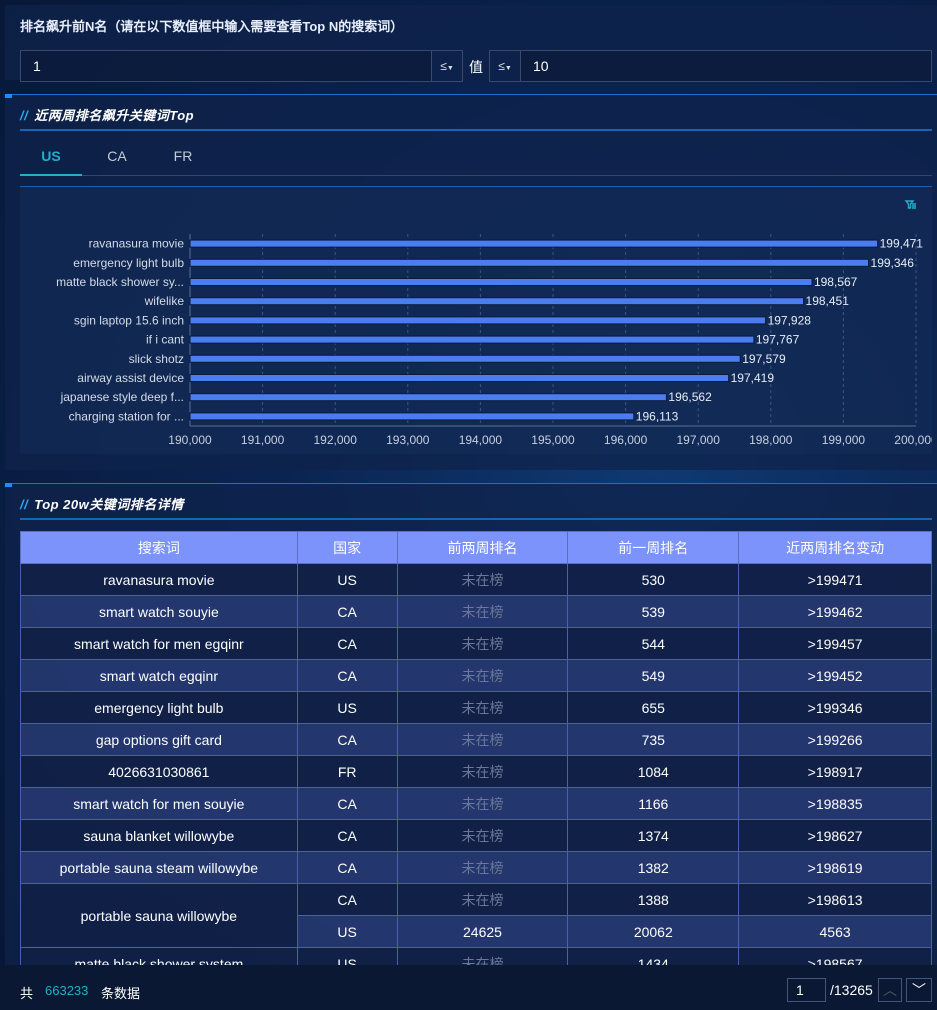 The height and width of the screenshot is (1010, 937). What do you see at coordinates (653, 771) in the screenshot?
I see `rank-last-week: 1084` at bounding box center [653, 771].